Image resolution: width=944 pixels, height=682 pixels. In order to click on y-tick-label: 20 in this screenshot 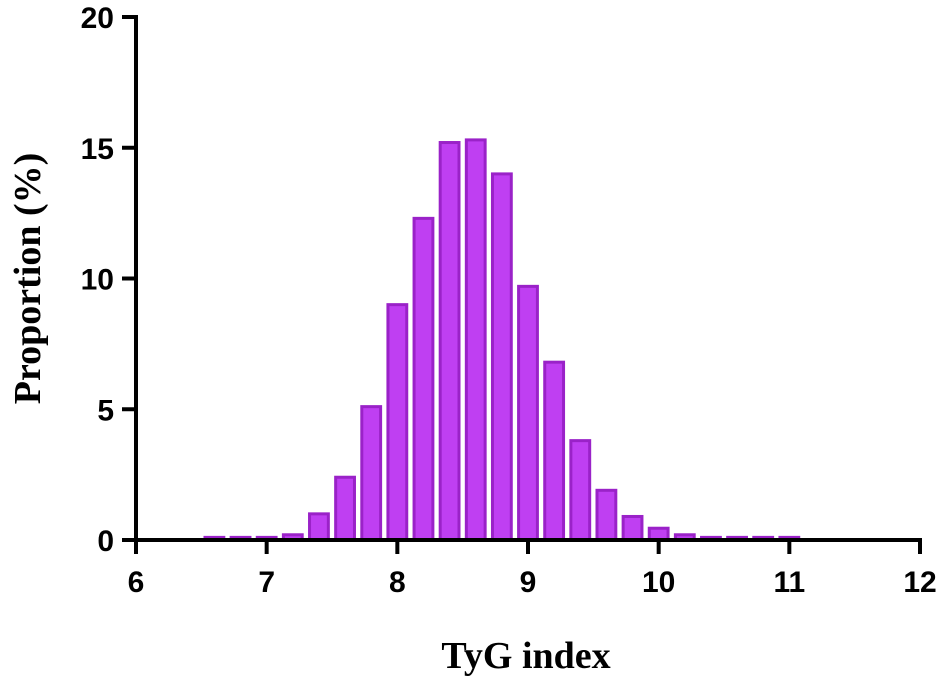, I will do `click(97, 18)`.